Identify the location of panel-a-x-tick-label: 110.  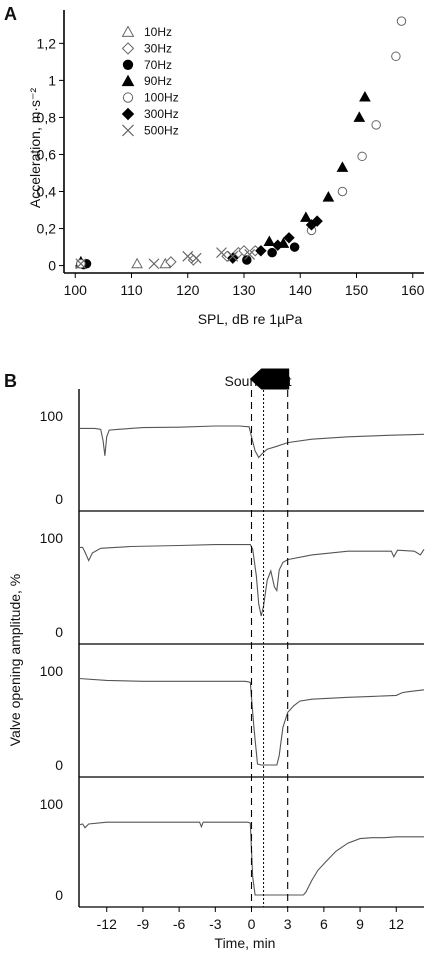
(131, 290).